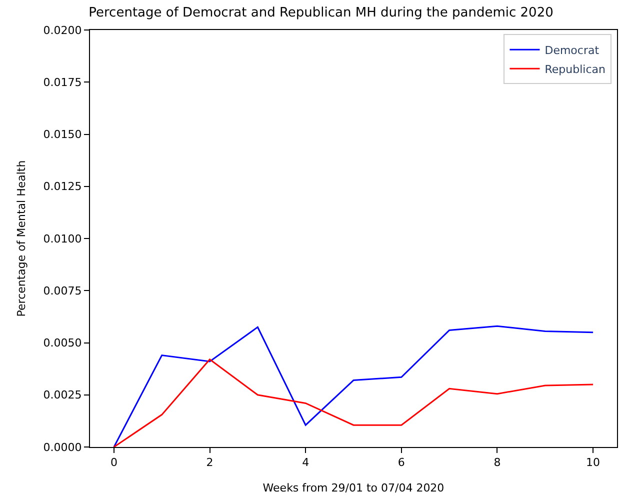 This screenshot has width=642, height=504. I want to click on y-tick-label: 0.0075, so click(62, 291).